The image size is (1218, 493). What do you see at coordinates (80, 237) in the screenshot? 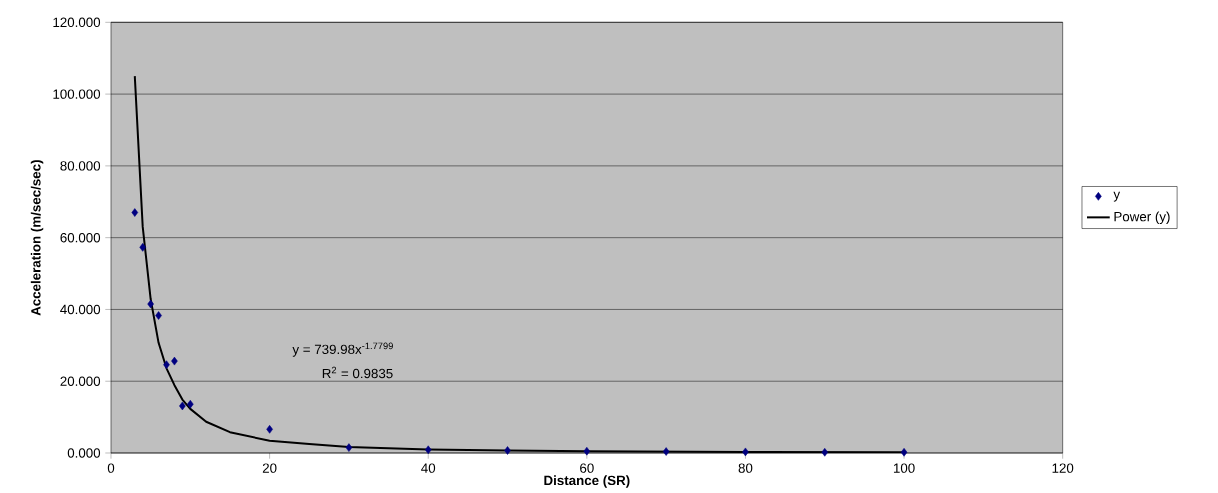
I see `y-tick-label: 60.000` at bounding box center [80, 237].